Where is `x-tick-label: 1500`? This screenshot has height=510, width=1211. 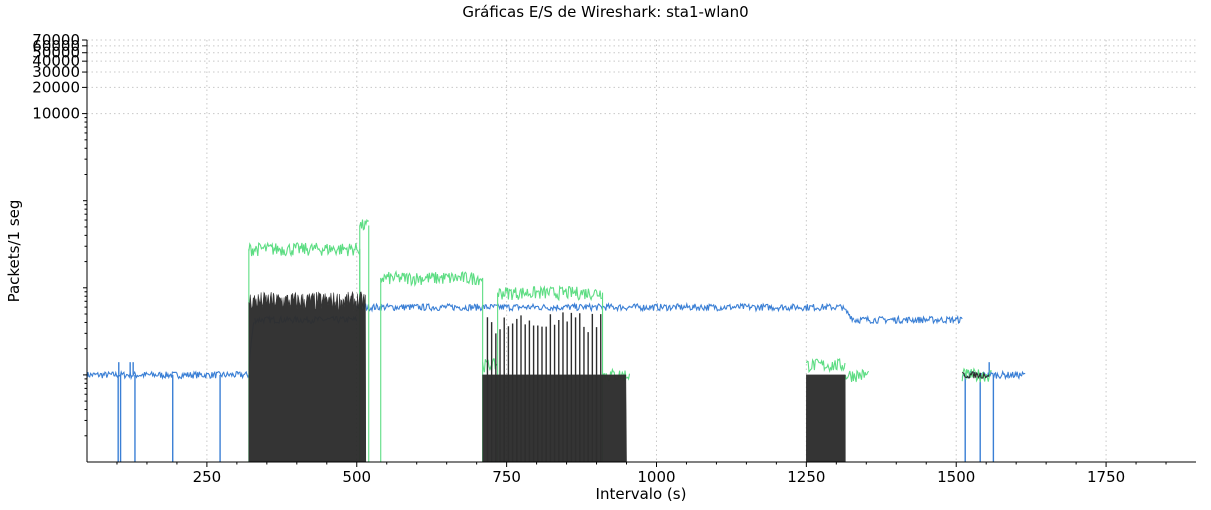
x-tick-label: 1500 is located at coordinates (956, 477).